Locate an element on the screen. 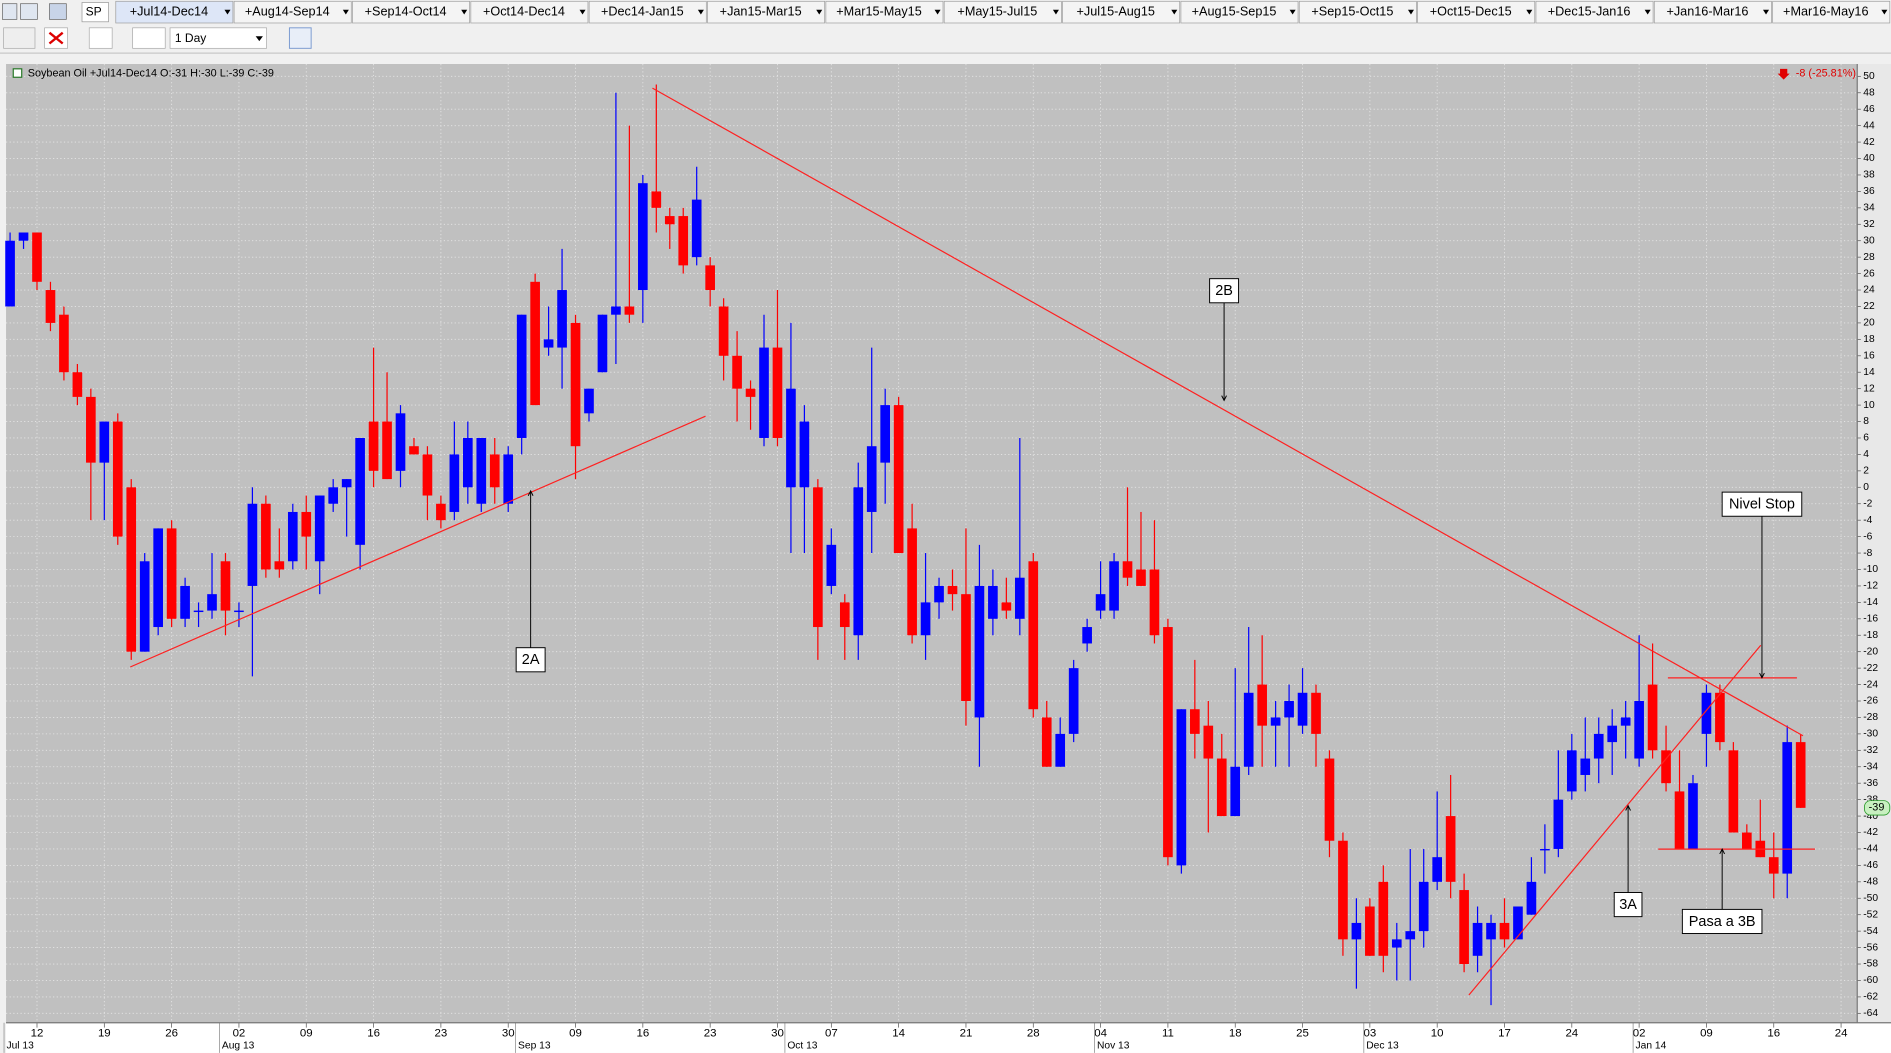 The width and height of the screenshot is (1891, 1053). tab-label: +Oct14-Dec14 is located at coordinates (524, 11).